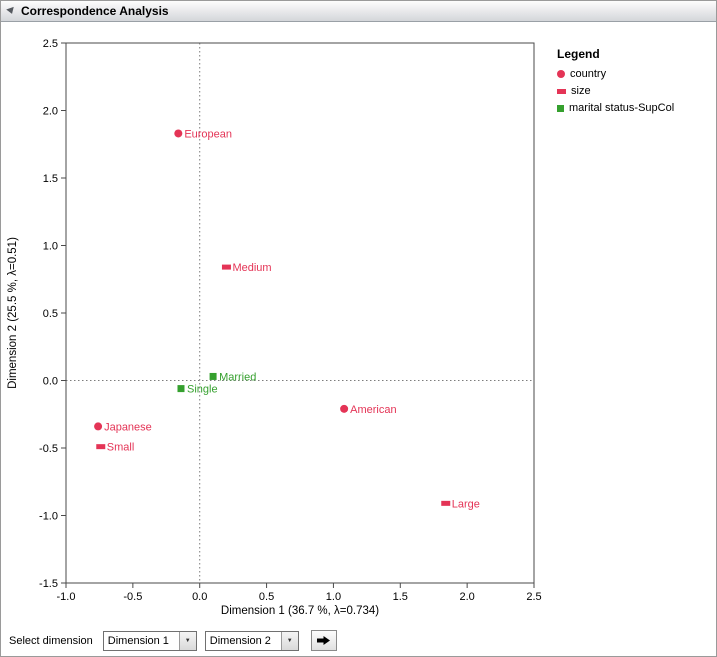 Image resolution: width=717 pixels, height=657 pixels. What do you see at coordinates (178, 133) in the screenshot?
I see `point-European` at bounding box center [178, 133].